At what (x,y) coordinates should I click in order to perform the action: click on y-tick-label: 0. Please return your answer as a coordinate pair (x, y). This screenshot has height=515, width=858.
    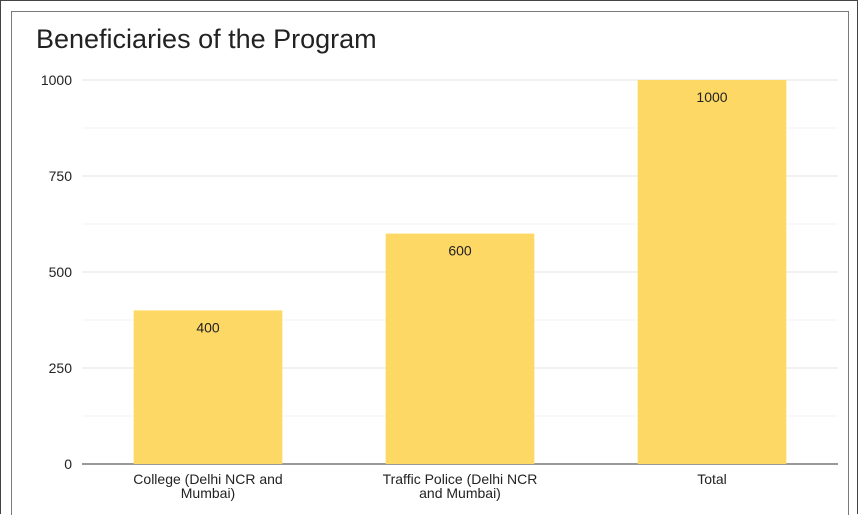
    Looking at the image, I should click on (68, 464).